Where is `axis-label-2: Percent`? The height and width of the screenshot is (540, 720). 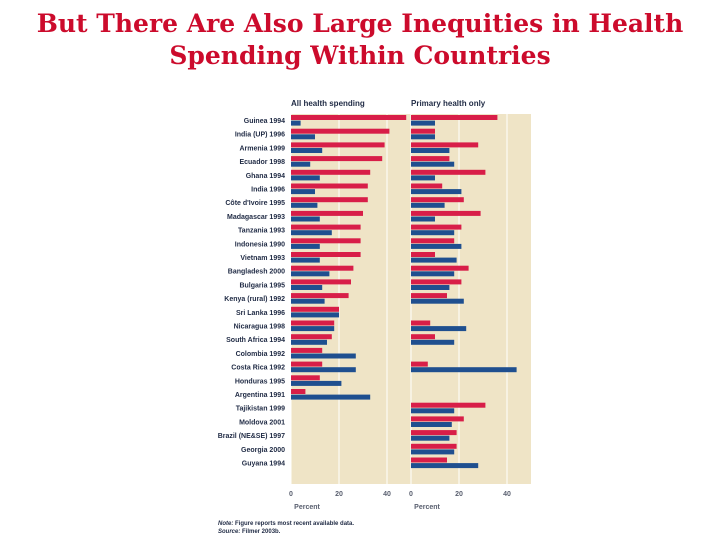
axis-label-2: Percent is located at coordinates (427, 507).